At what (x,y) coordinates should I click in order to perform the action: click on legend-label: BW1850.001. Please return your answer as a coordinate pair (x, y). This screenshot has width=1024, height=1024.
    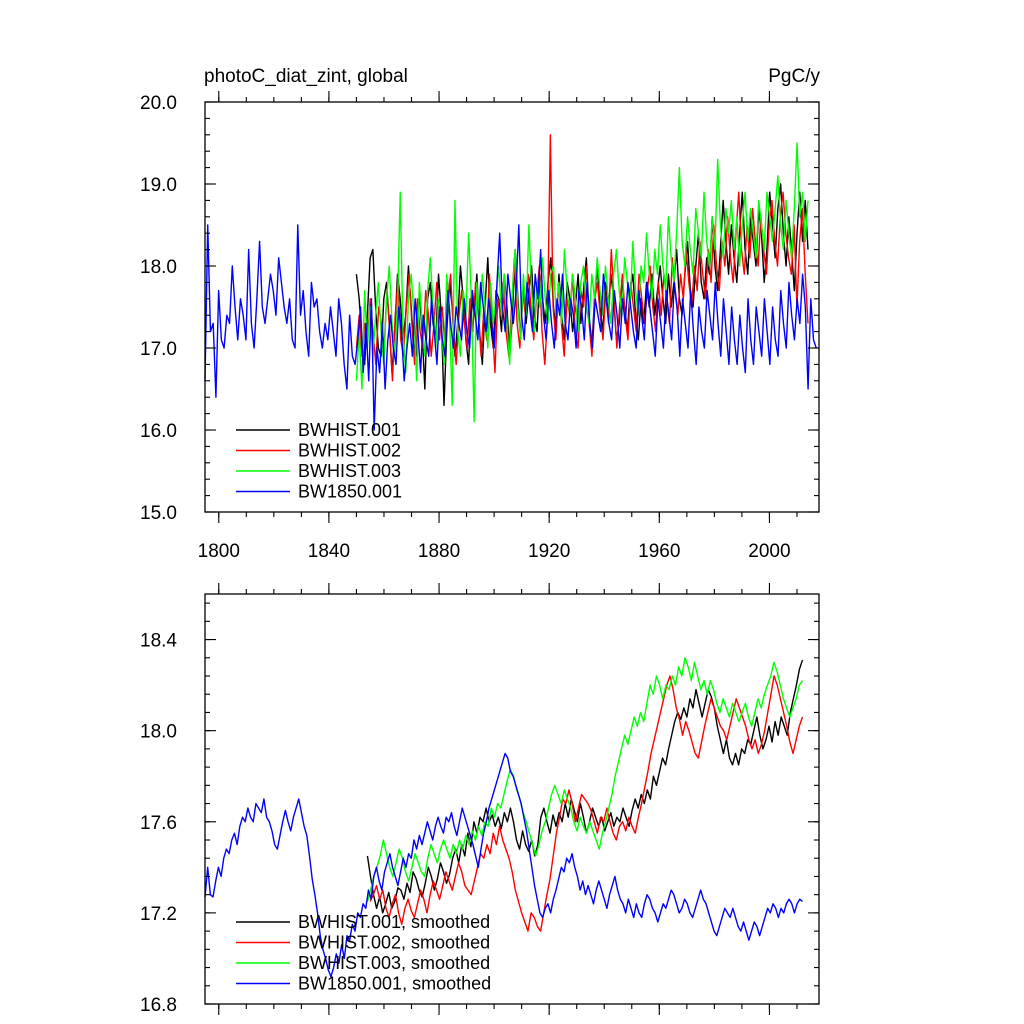
    Looking at the image, I should click on (350, 492).